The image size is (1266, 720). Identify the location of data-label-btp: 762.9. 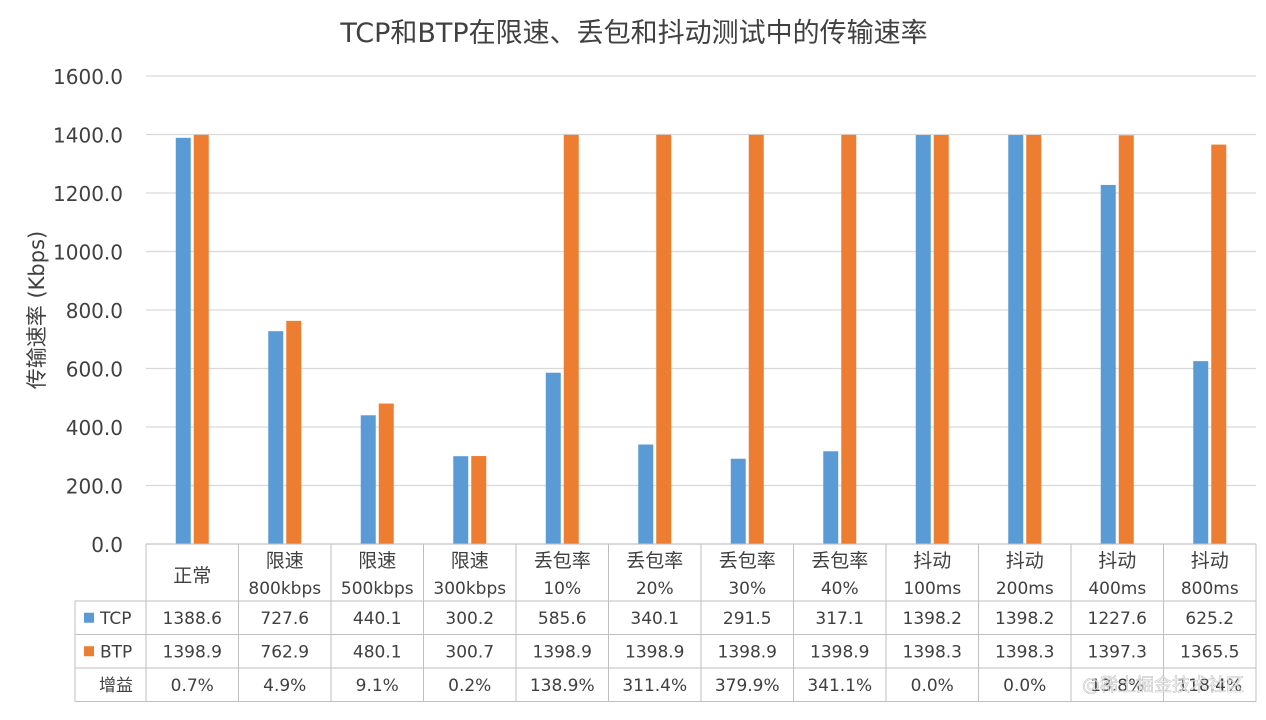
(284, 652).